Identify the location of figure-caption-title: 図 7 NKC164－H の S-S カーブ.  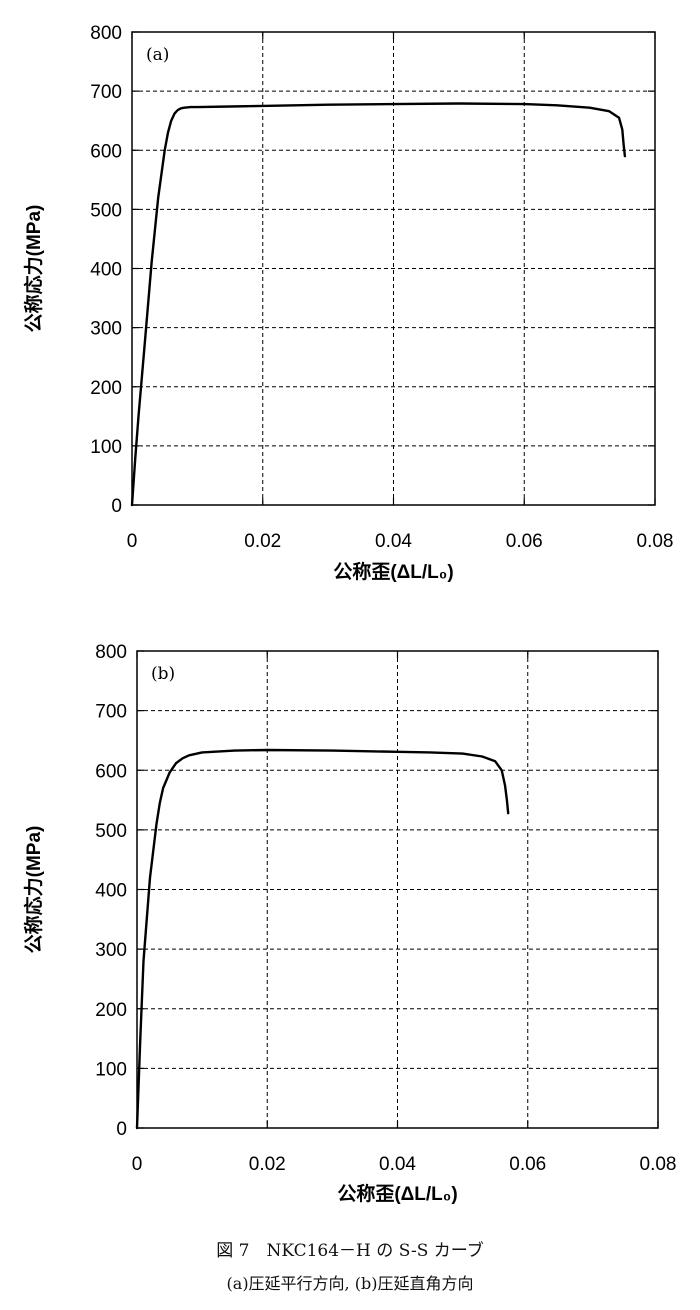
(350, 1251).